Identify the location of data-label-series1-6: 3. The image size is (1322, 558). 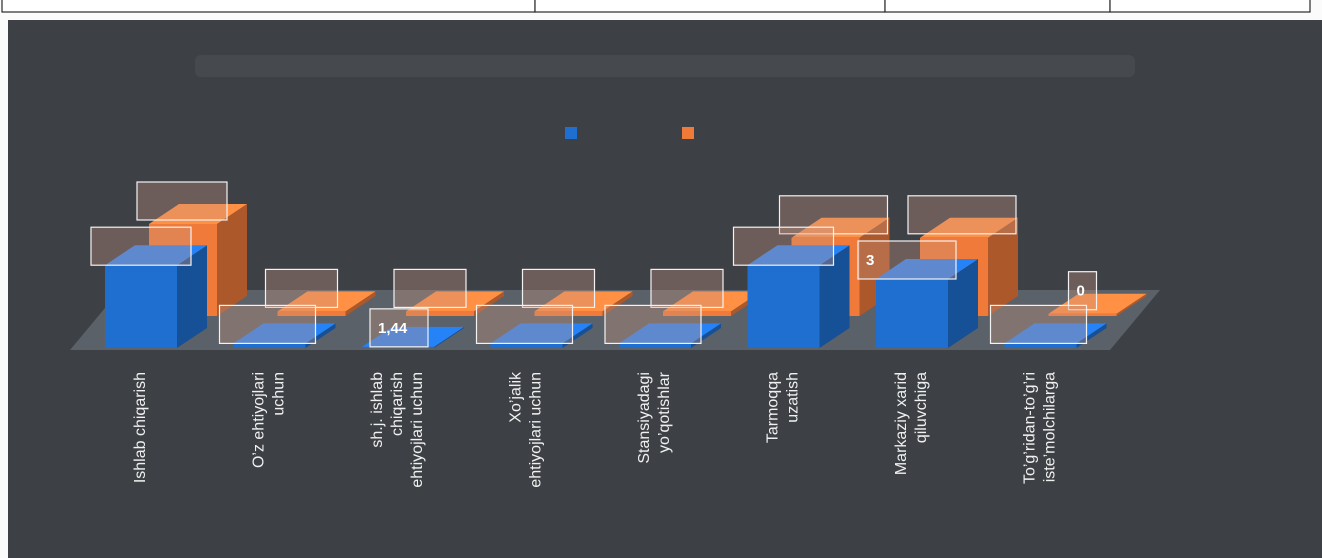
(907, 260).